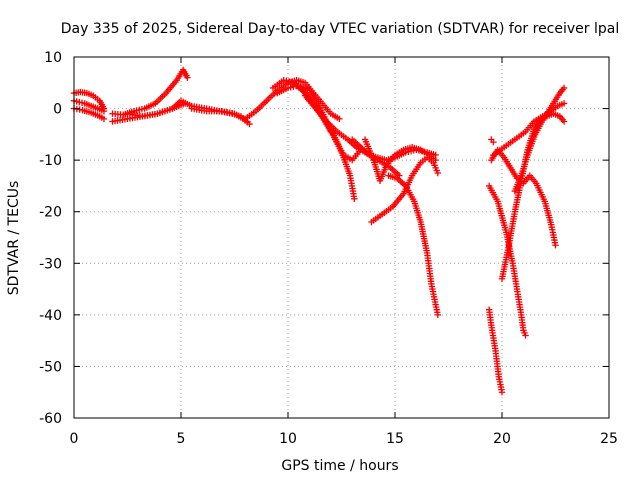 This screenshot has height=480, width=640. Describe the element at coordinates (288, 439) in the screenshot. I see `x-tick-label: 10` at that location.